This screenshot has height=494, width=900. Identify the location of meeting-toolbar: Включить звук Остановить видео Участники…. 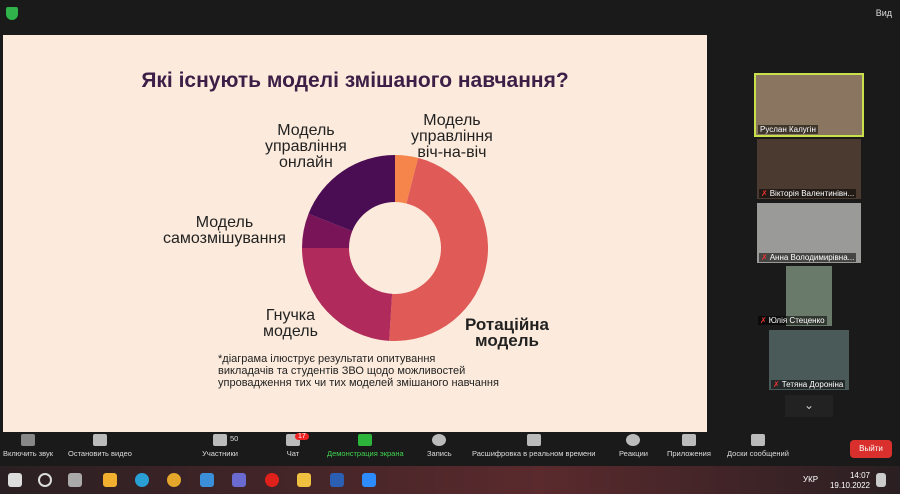
(450, 449).